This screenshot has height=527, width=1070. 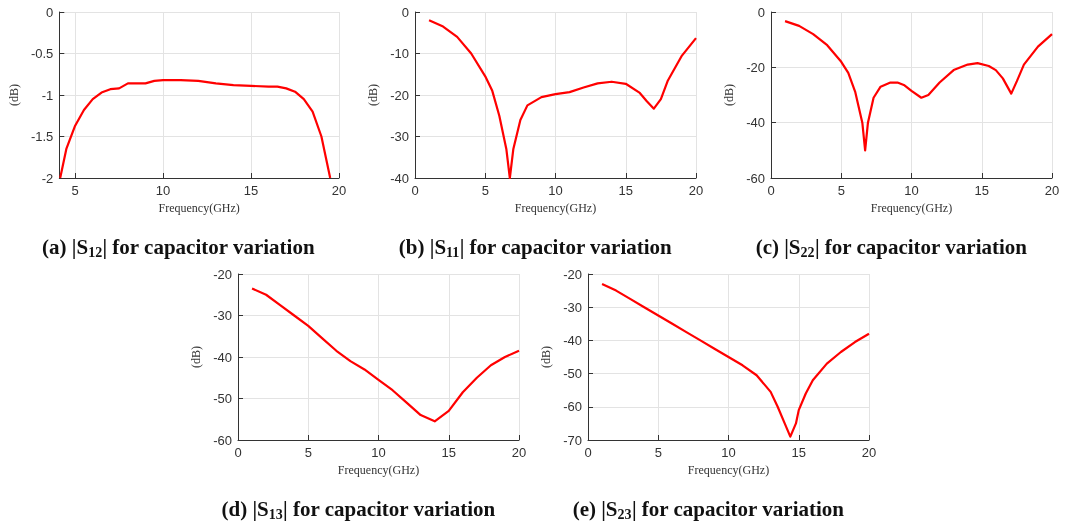 I want to click on y-tick-label: -70, so click(x=572, y=440).